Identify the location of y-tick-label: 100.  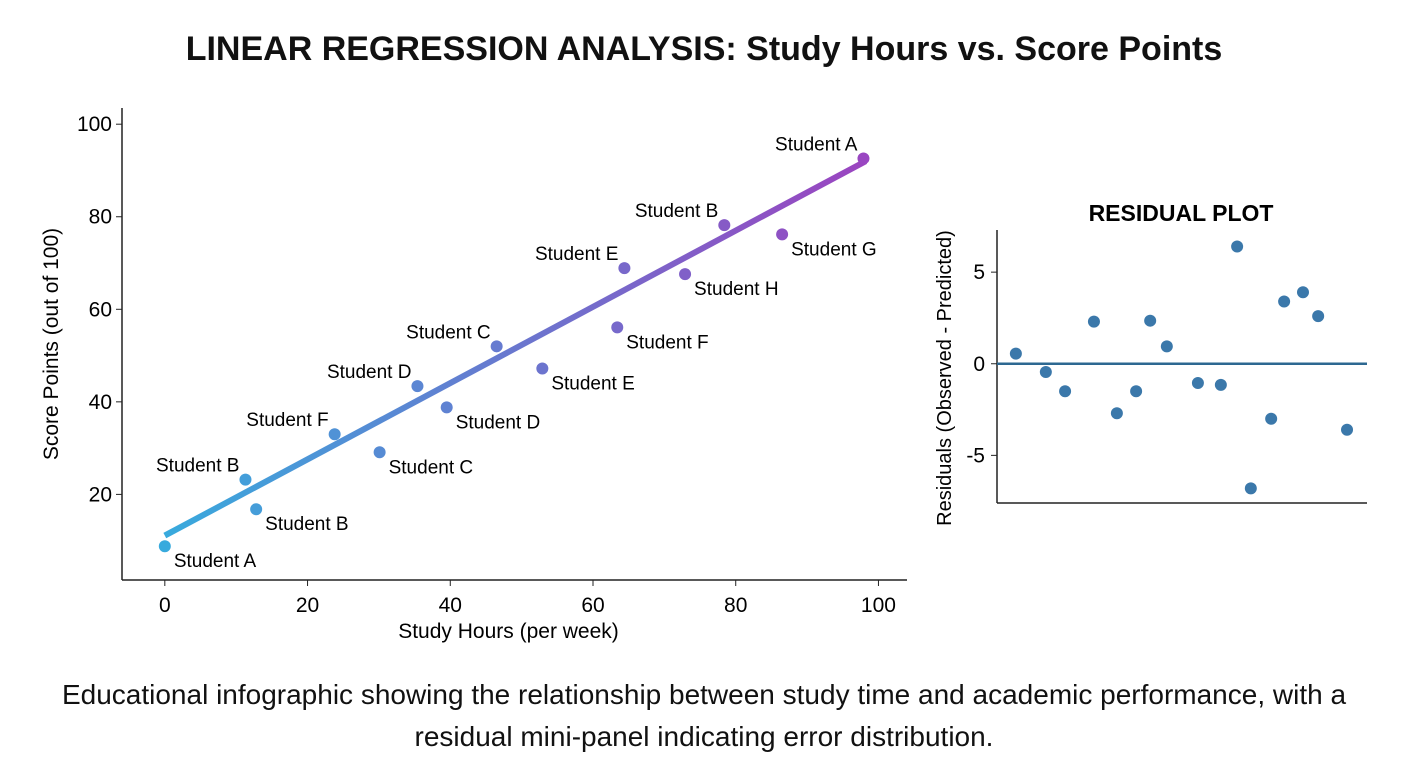
(94, 124).